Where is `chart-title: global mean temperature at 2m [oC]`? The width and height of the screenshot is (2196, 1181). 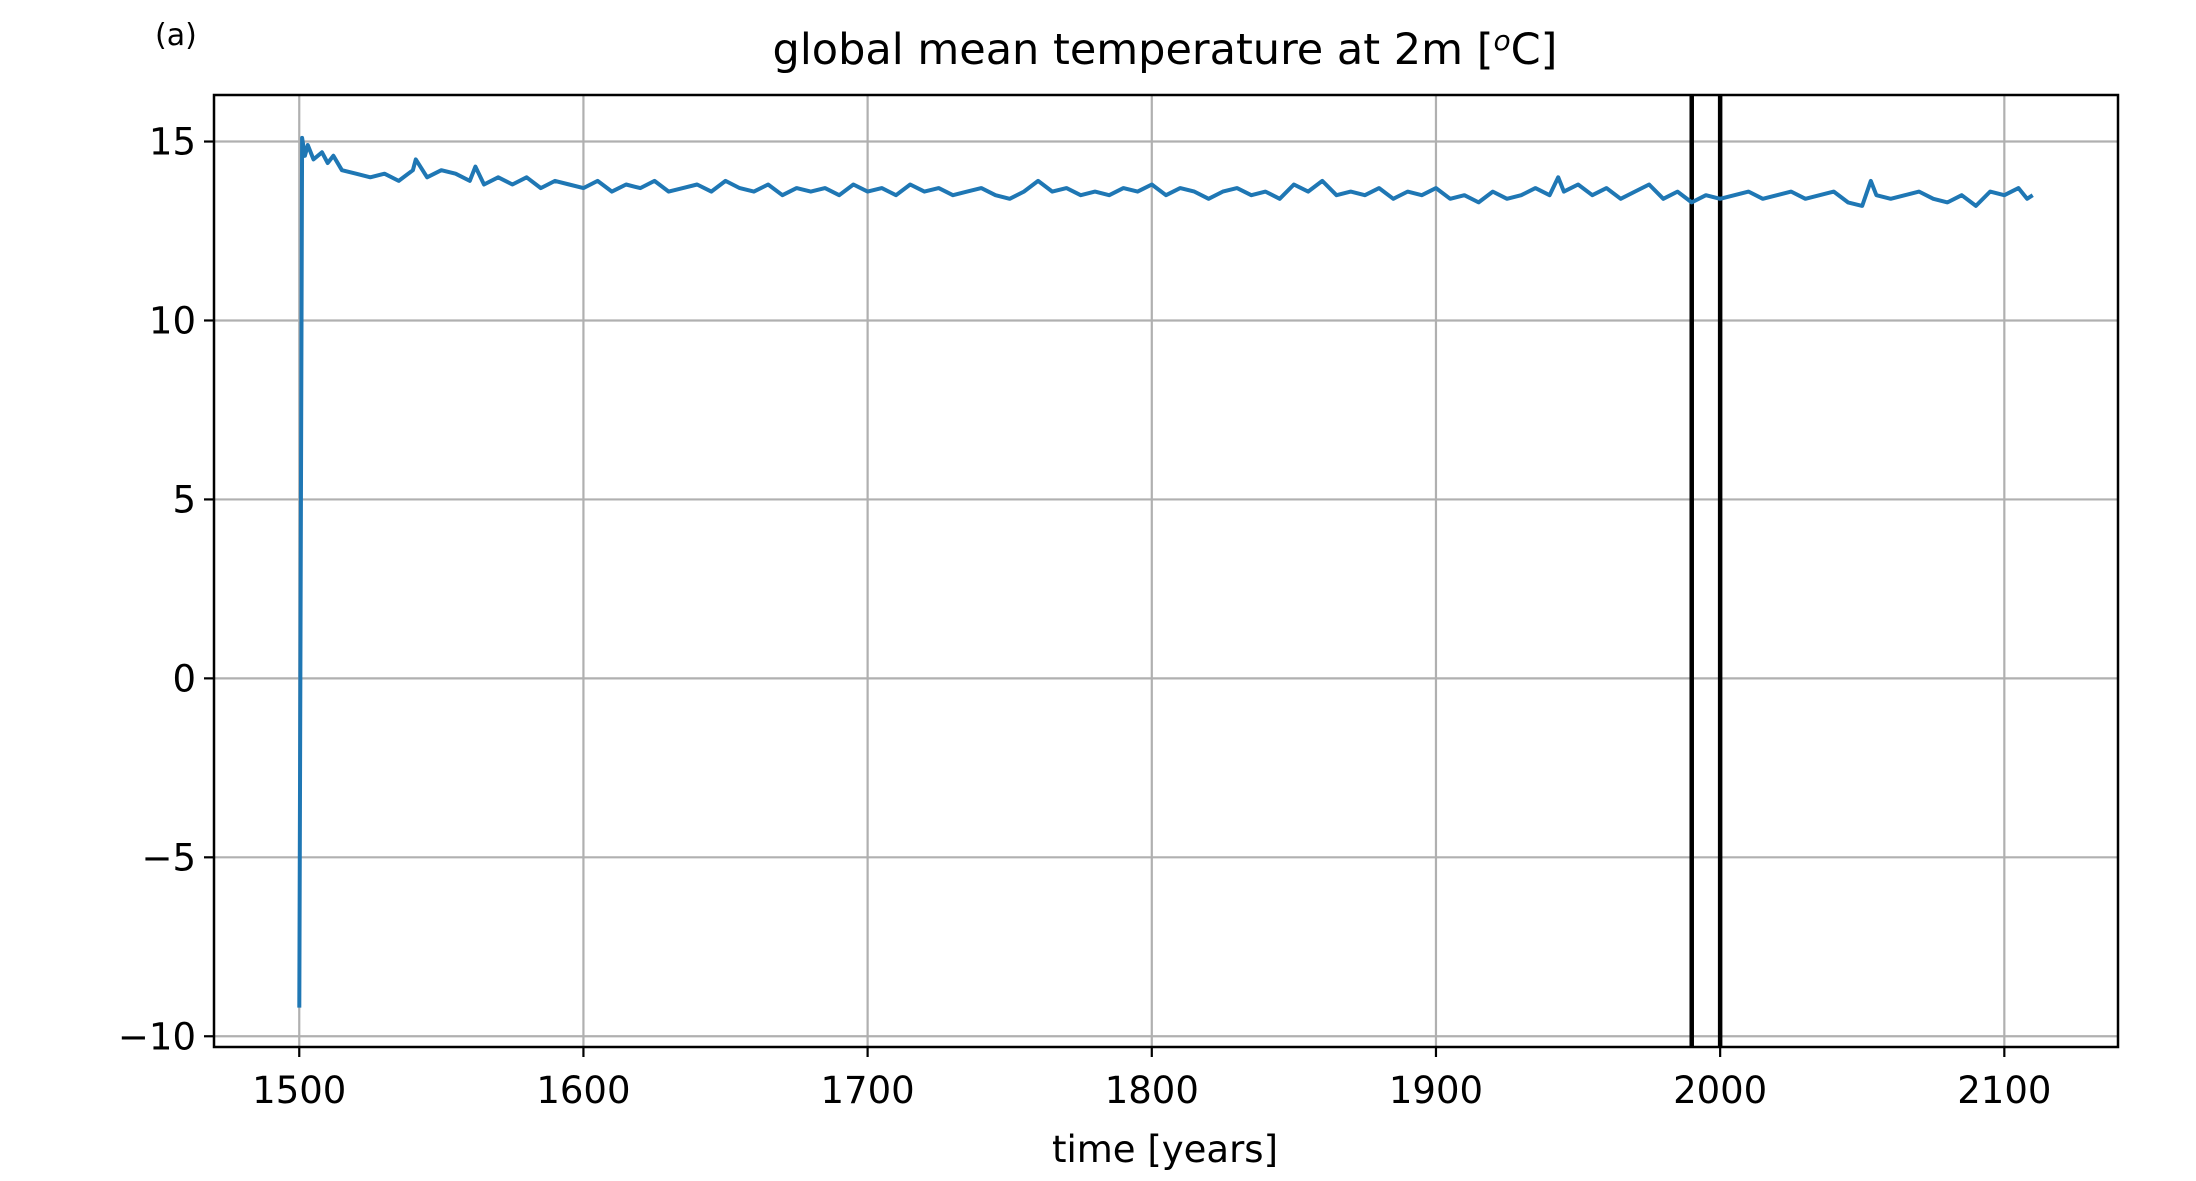 chart-title: global mean temperature at 2m [oC] is located at coordinates (1165, 49).